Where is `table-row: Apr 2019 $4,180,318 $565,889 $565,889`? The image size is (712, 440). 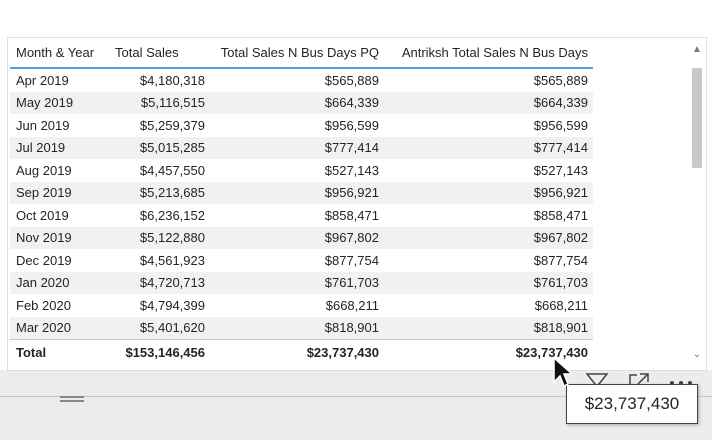 table-row: Apr 2019 $4,180,318 $565,889 $565,889 is located at coordinates (301, 80).